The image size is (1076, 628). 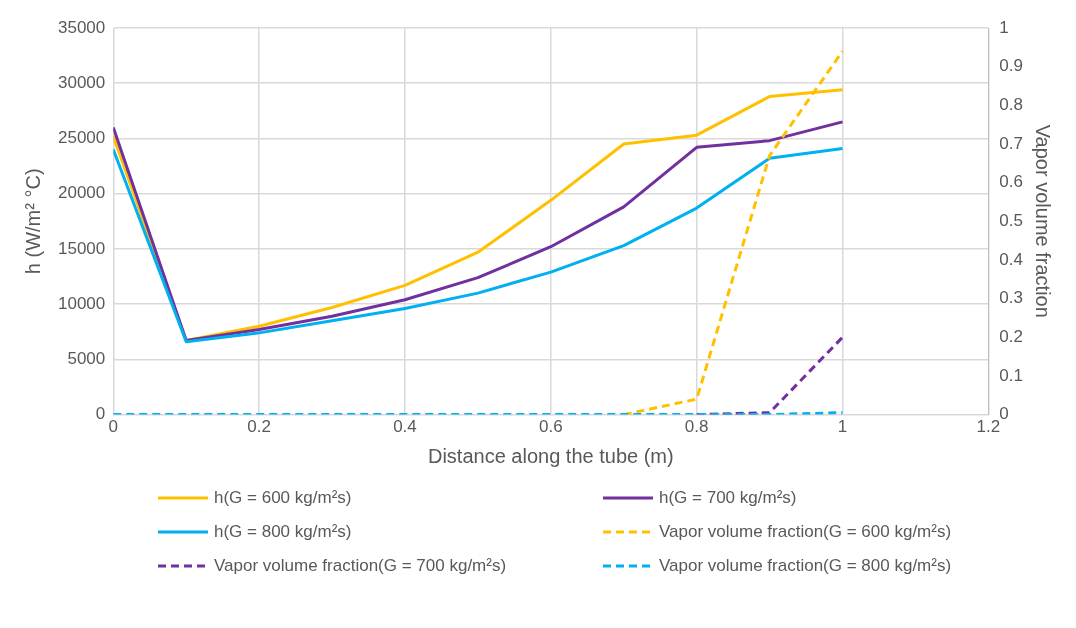 I want to click on y2-tick-label: 1, so click(x=1004, y=27).